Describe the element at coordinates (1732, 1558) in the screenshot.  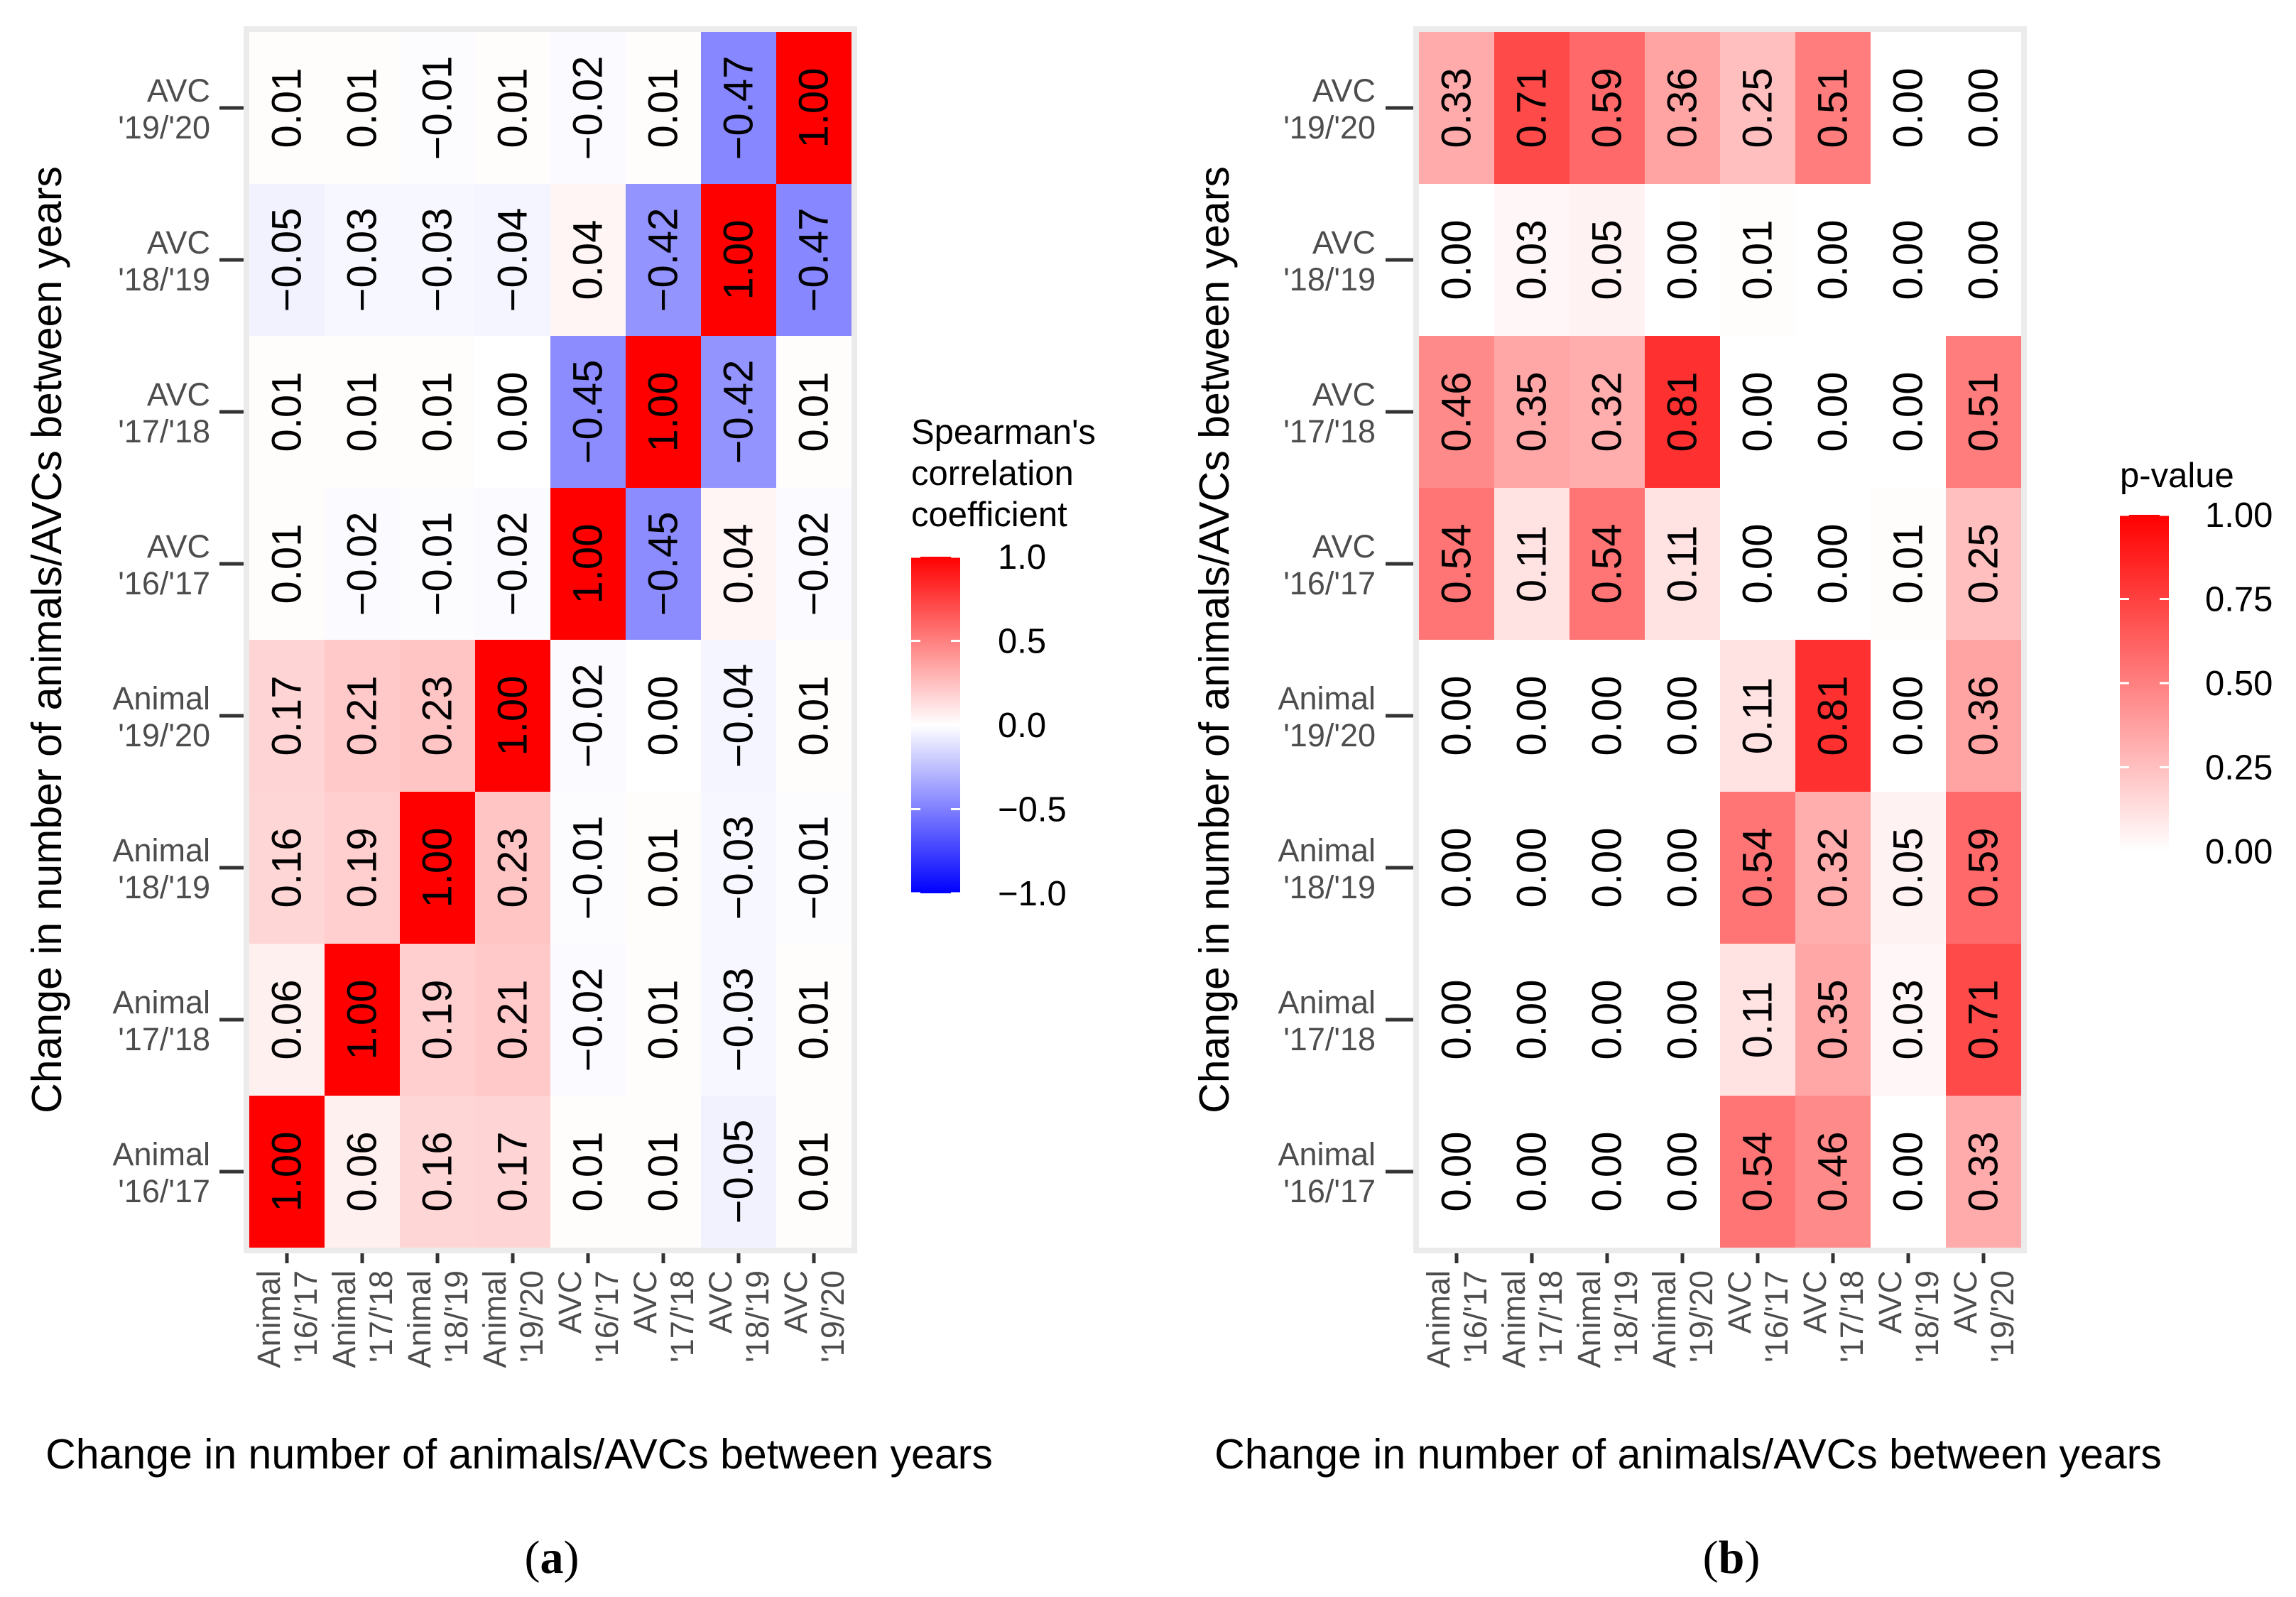
I see `caption-letter: b` at that location.